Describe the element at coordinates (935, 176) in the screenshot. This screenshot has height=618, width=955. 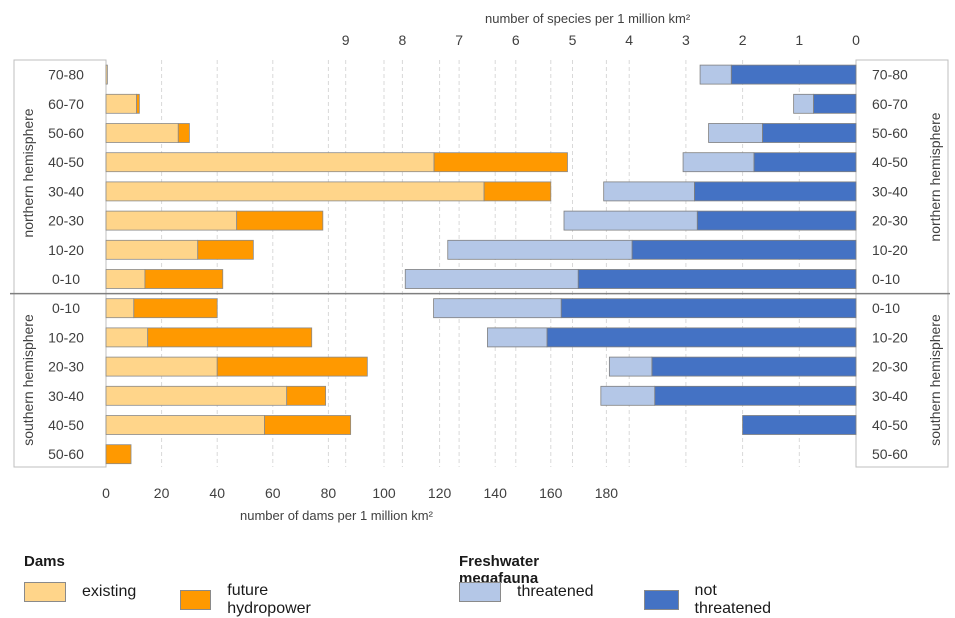
I see `north-hemisphere-label-right: northern hemisphere` at that location.